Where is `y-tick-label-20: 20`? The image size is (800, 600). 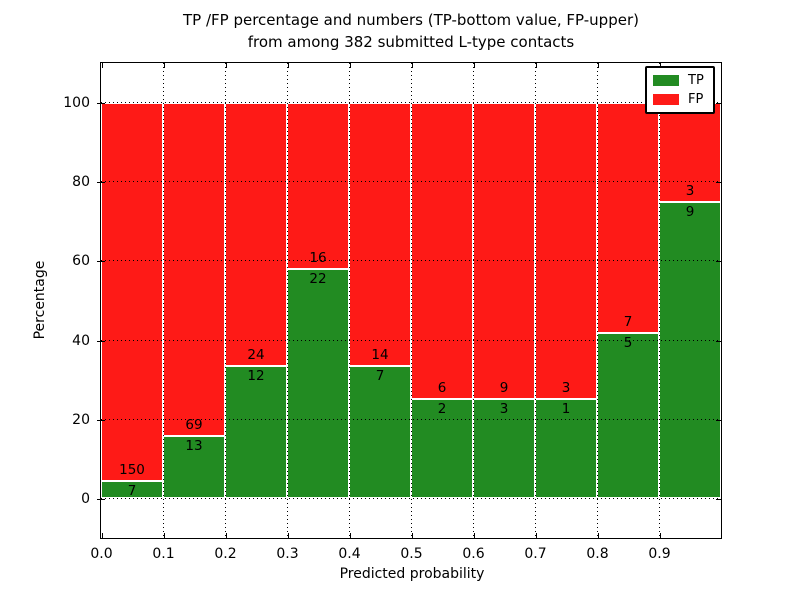
y-tick-label-20: 20 is located at coordinates (81, 419).